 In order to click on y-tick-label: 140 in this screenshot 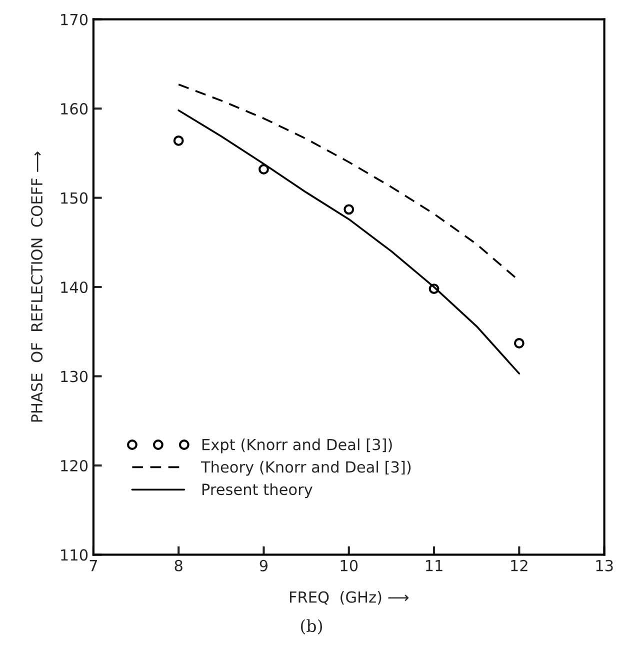, I will do `click(74, 287)`.